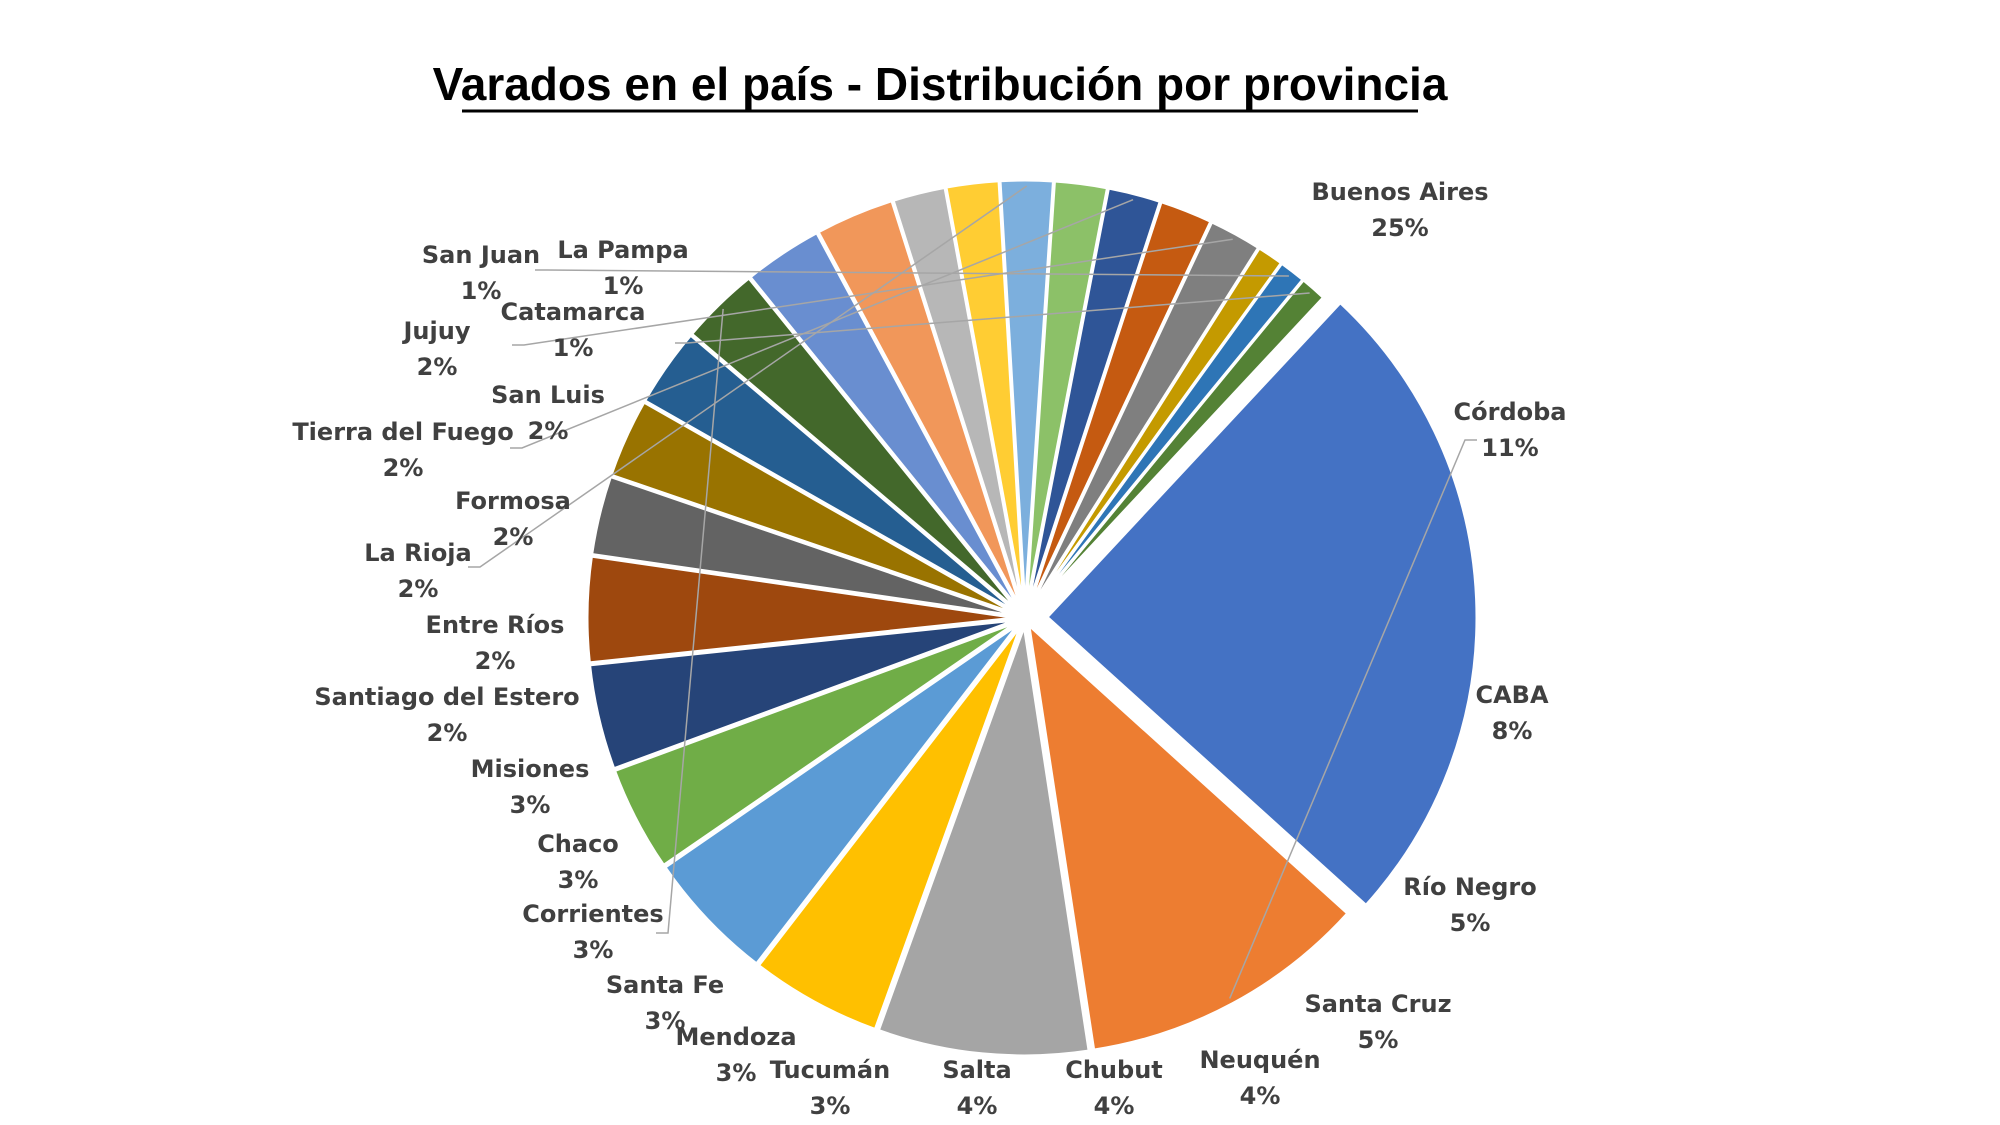 This screenshot has width=2000, height=1125. I want to click on data-label-category: San Luis, so click(548, 395).